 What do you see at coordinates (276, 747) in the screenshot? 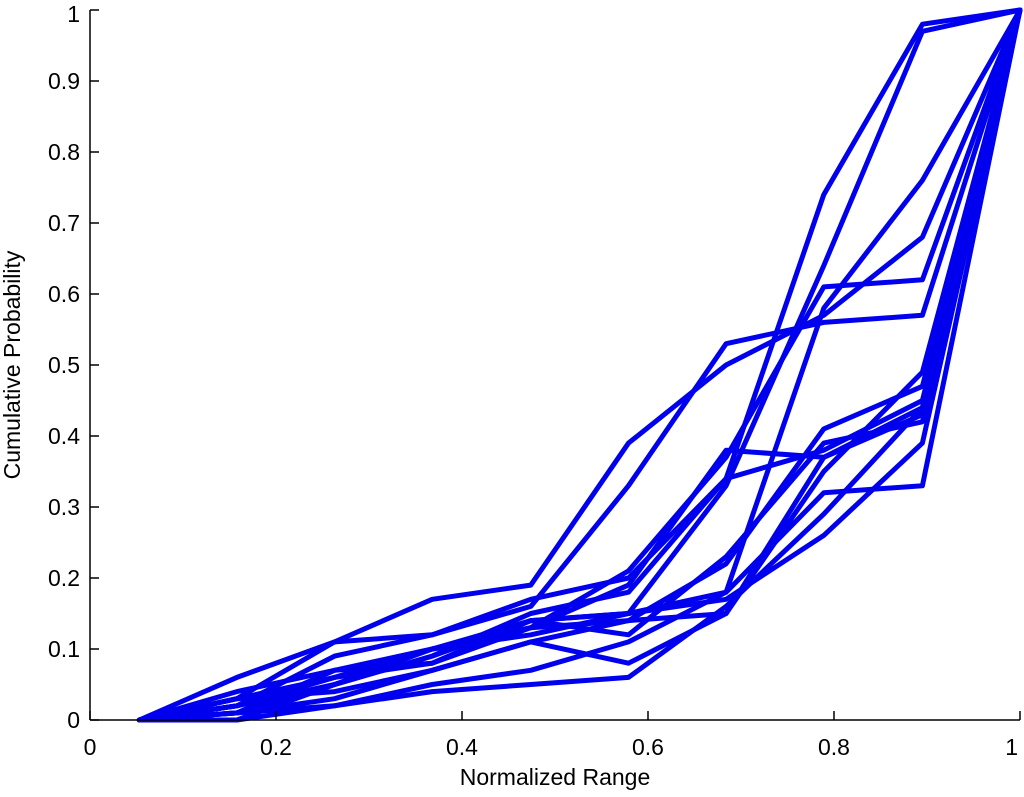
I see `x-tick-label: 0.2` at bounding box center [276, 747].